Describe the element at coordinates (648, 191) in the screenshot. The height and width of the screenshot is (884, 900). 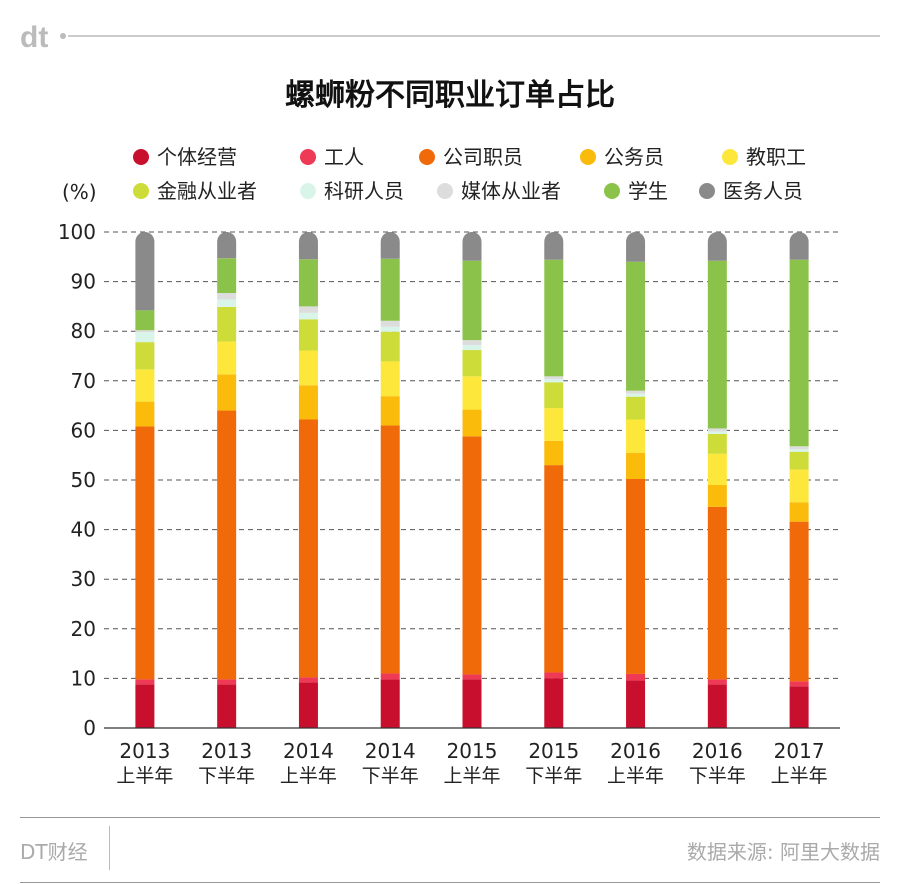
I see `legend-label: 学生` at that location.